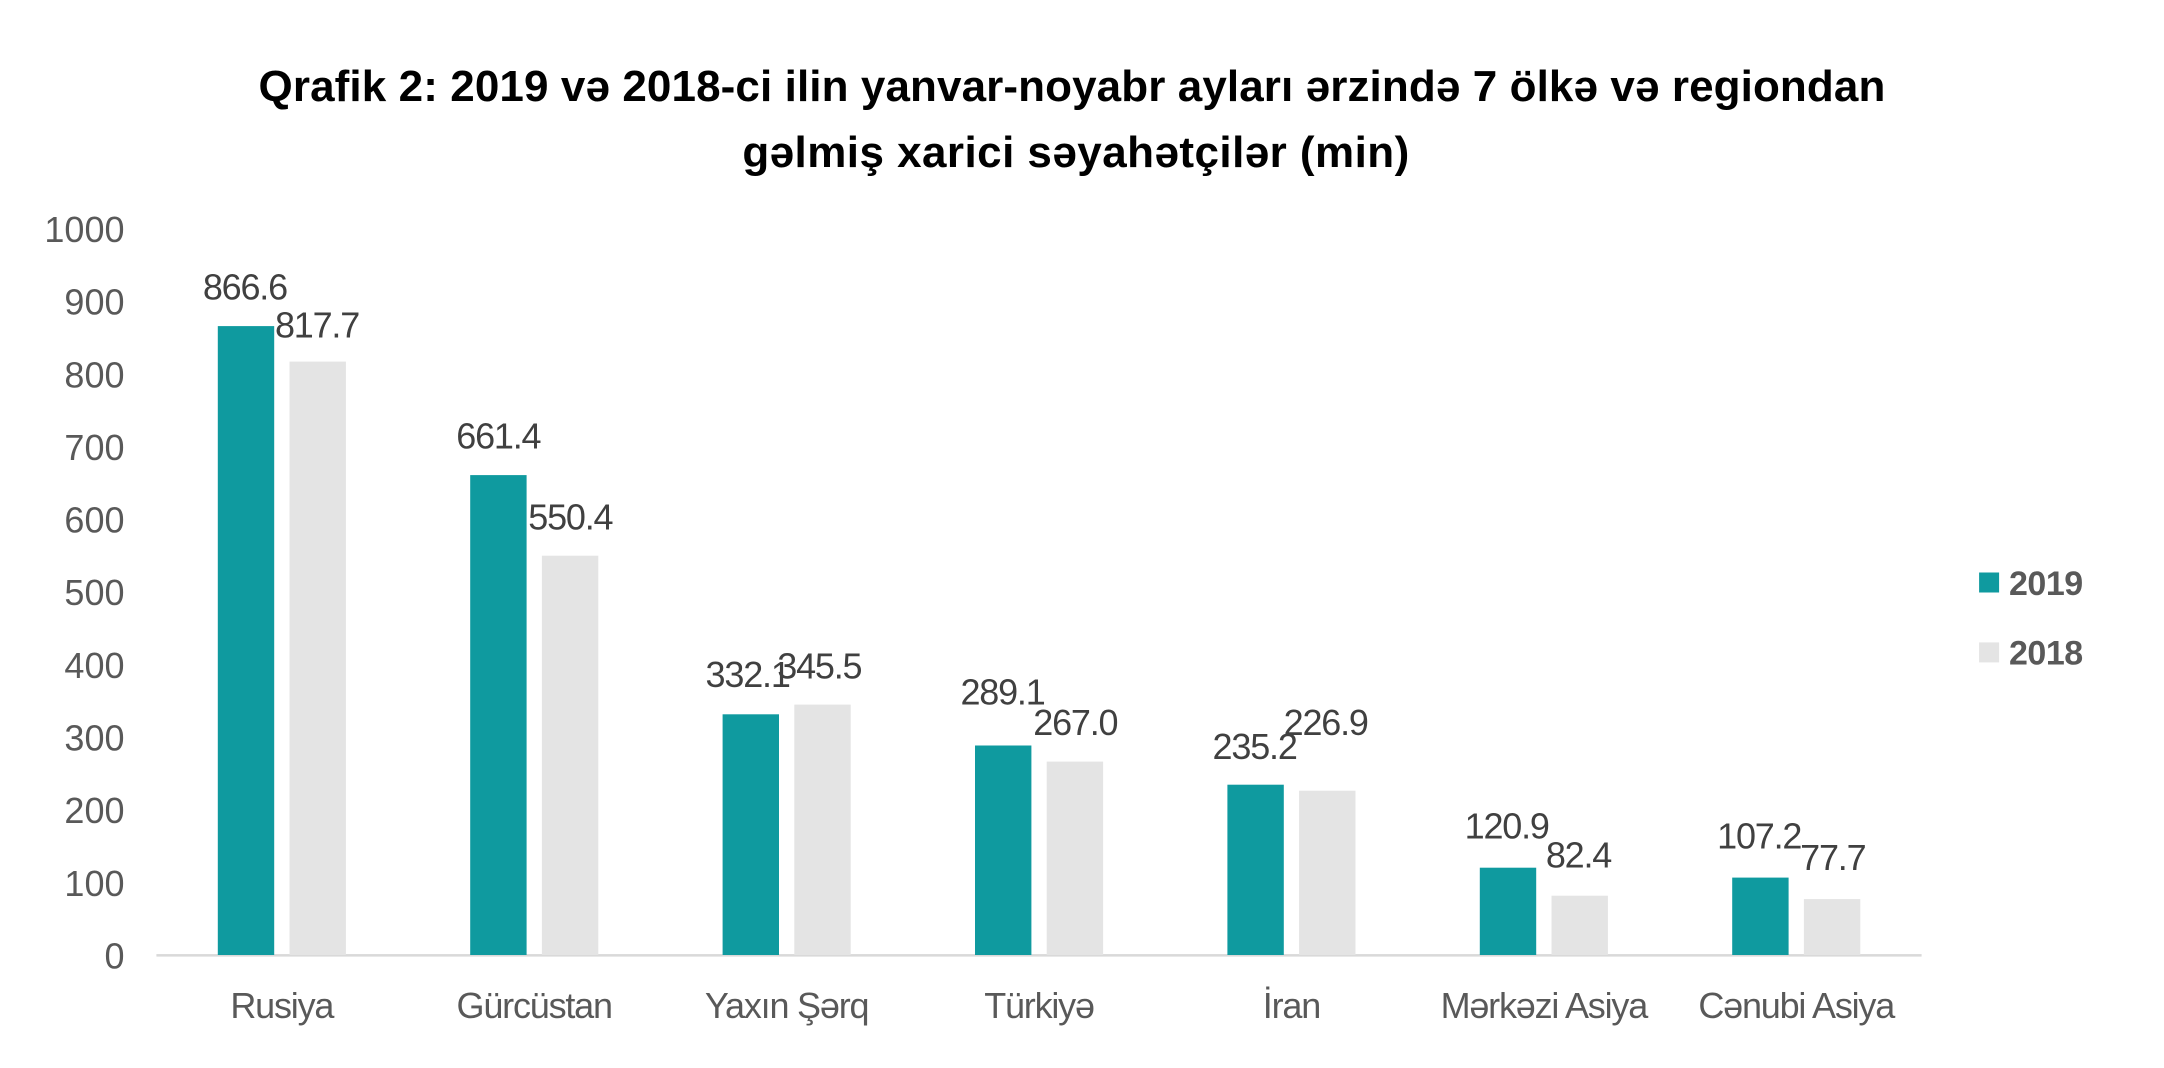  What do you see at coordinates (786, 1005) in the screenshot?
I see `svg-text: Yaxın Şərq` at bounding box center [786, 1005].